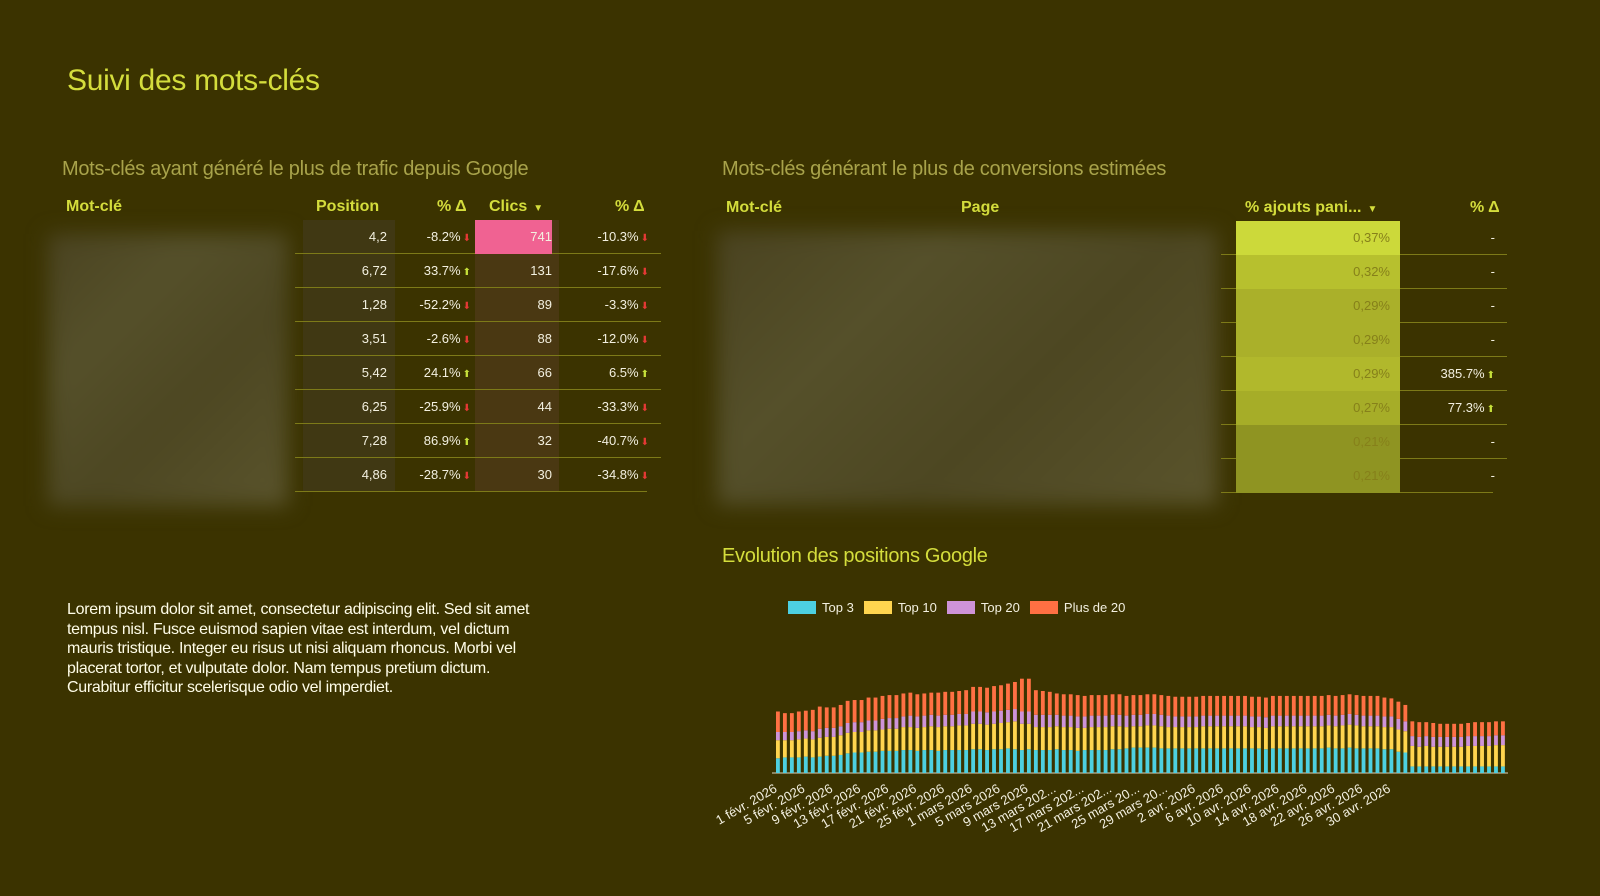 This screenshot has width=1600, height=896. What do you see at coordinates (983, 607) in the screenshot?
I see `legend-item-top20: Top 20` at bounding box center [983, 607].